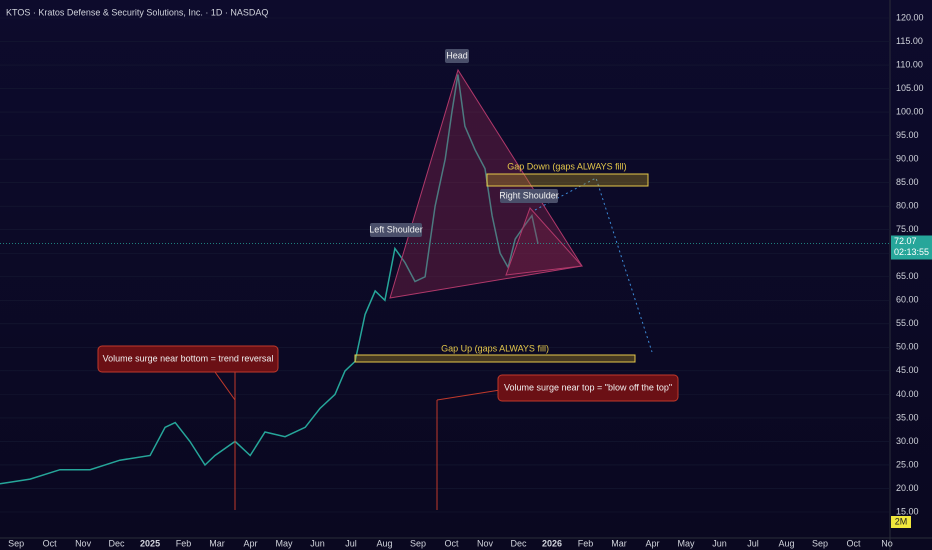  Describe the element at coordinates (907, 135) in the screenshot. I see `y-tick-label: 95.00` at that location.